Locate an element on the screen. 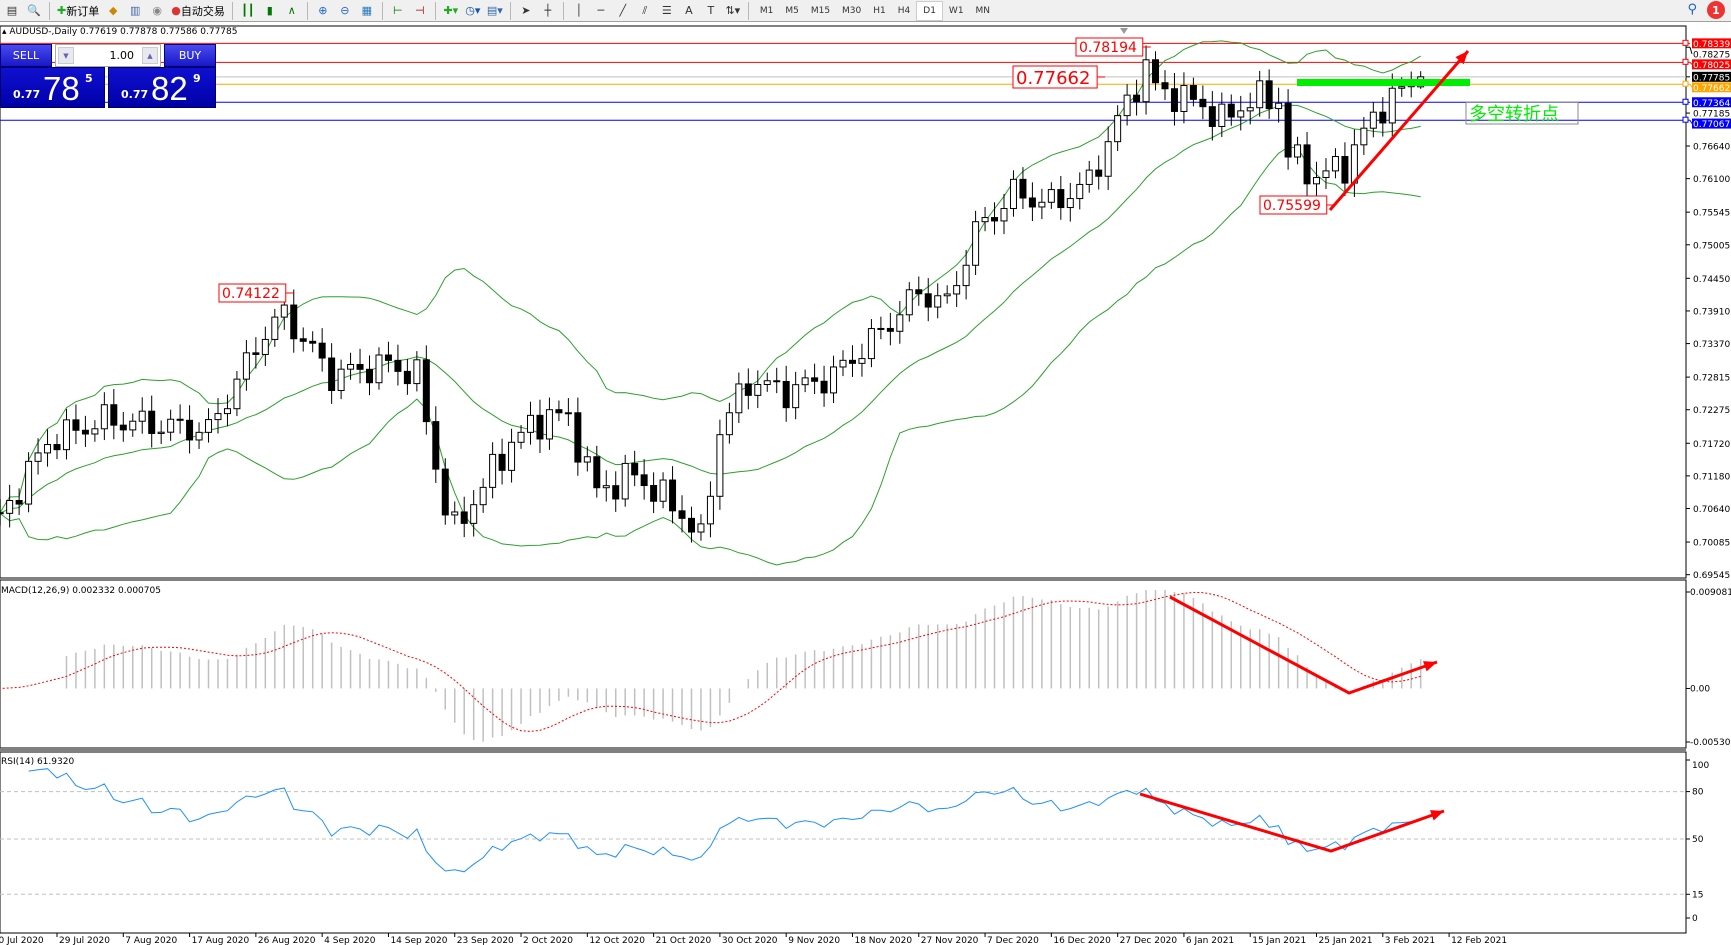  date-label: 2 Oct 2020 is located at coordinates (548, 940).